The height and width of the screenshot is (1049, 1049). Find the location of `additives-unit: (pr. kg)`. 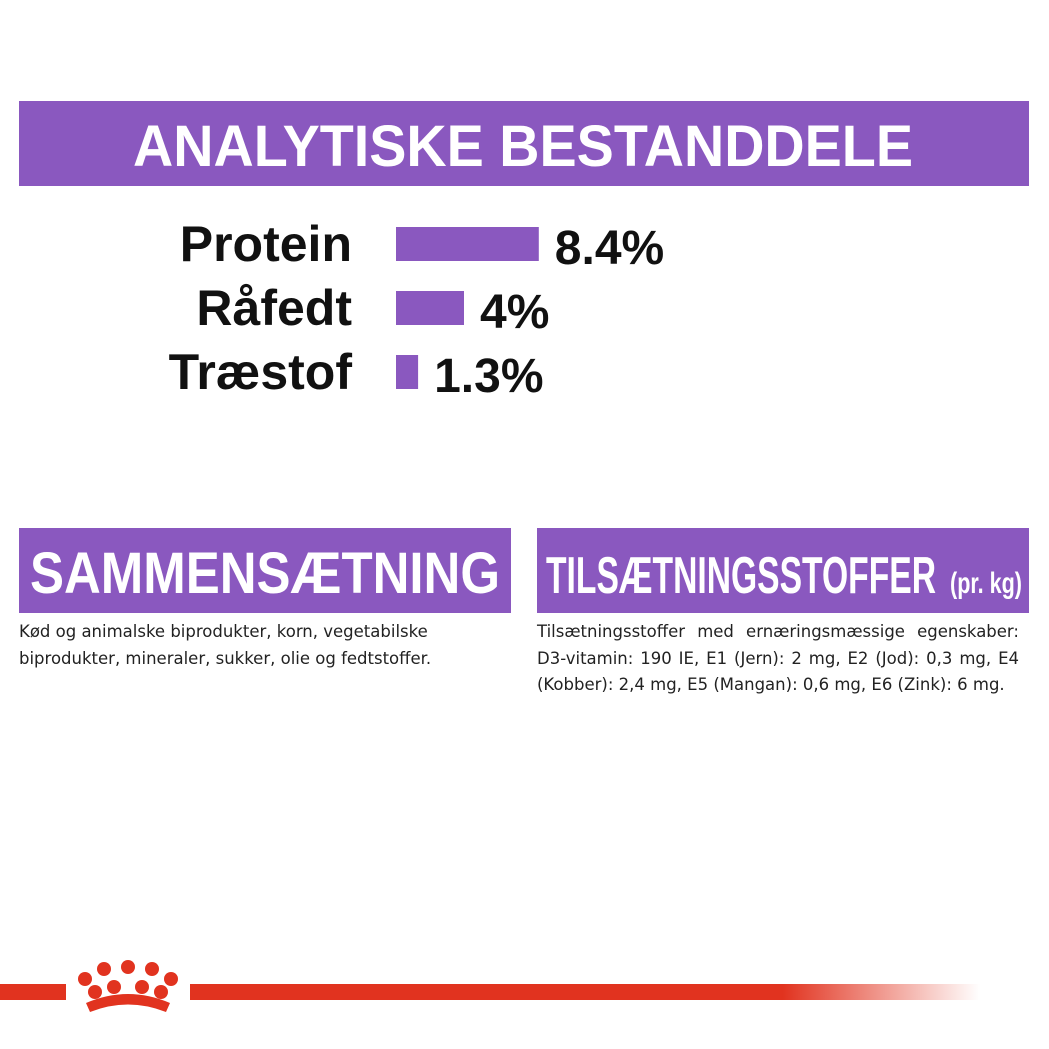

additives-unit: (pr. kg) is located at coordinates (986, 583).